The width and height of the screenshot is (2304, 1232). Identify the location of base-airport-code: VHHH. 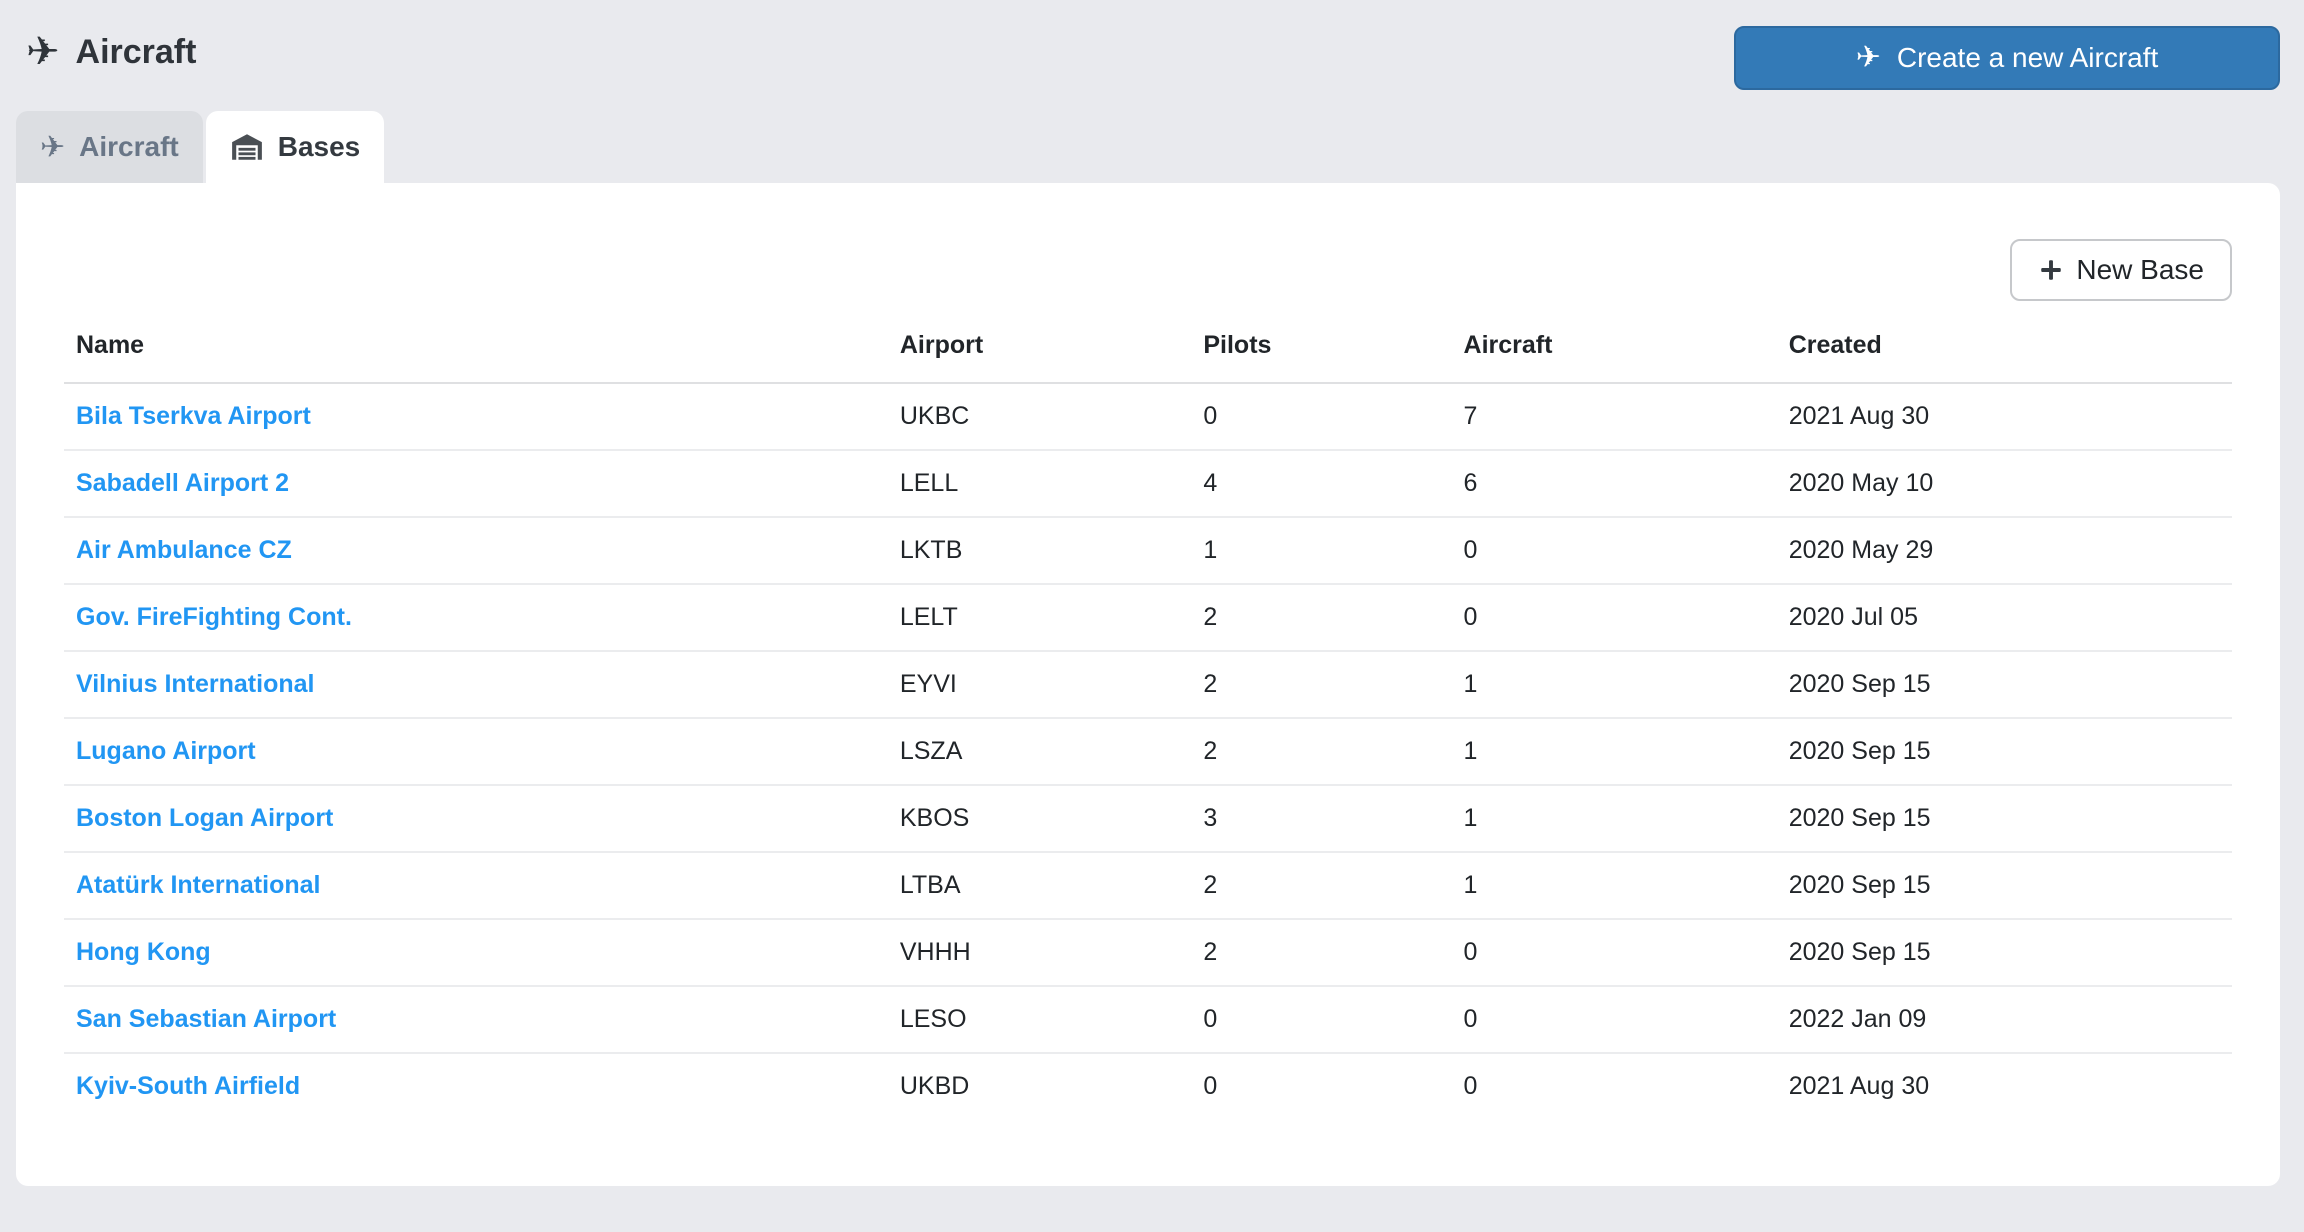
(1039, 953).